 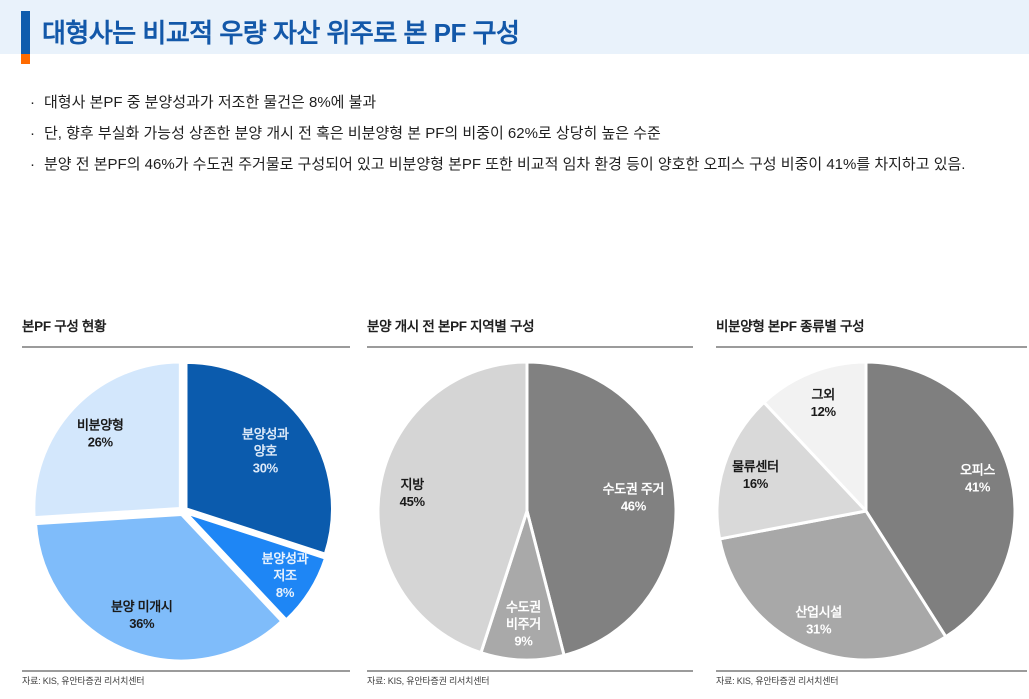 What do you see at coordinates (100, 433) in the screenshot?
I see `pie-slice-label: 비분양형 26%` at bounding box center [100, 433].